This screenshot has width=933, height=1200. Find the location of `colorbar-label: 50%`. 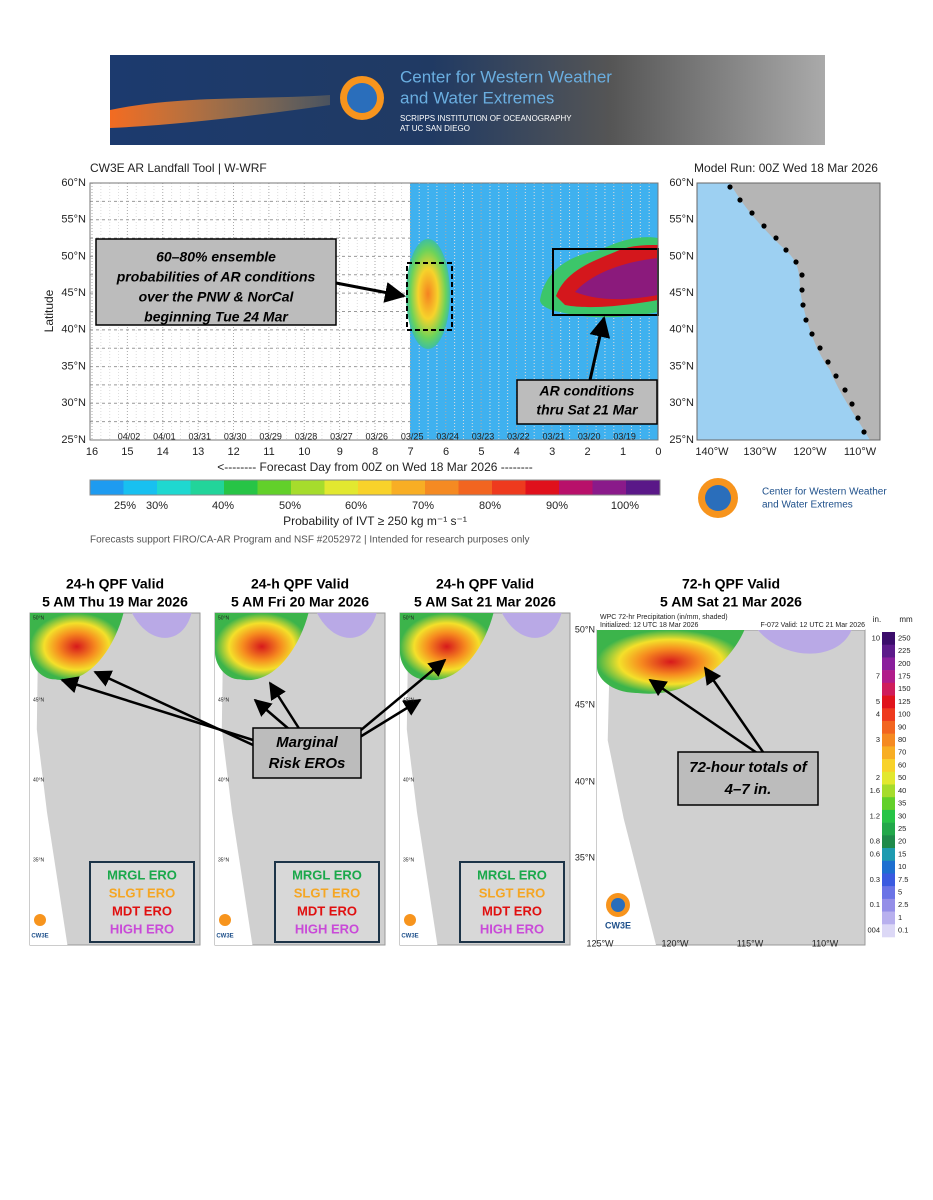

colorbar-label: 50% is located at coordinates (290, 506).